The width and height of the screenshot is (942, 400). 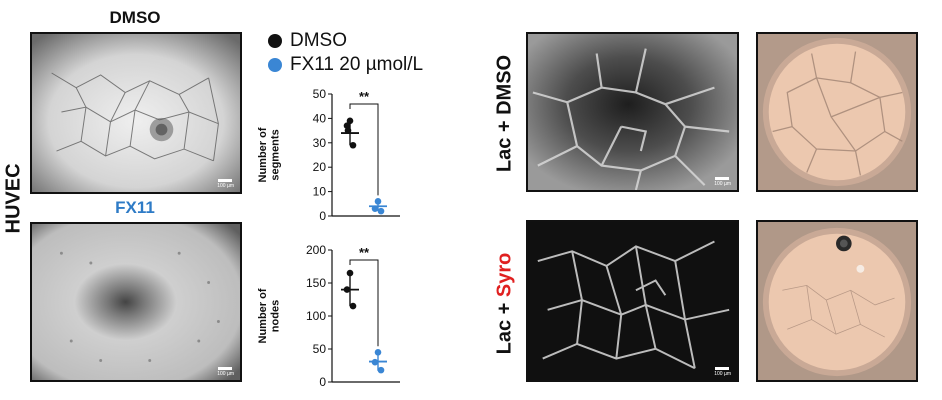 What do you see at coordinates (504, 113) in the screenshot?
I see `lac-dmso-label: Lac + DMSO` at bounding box center [504, 113].